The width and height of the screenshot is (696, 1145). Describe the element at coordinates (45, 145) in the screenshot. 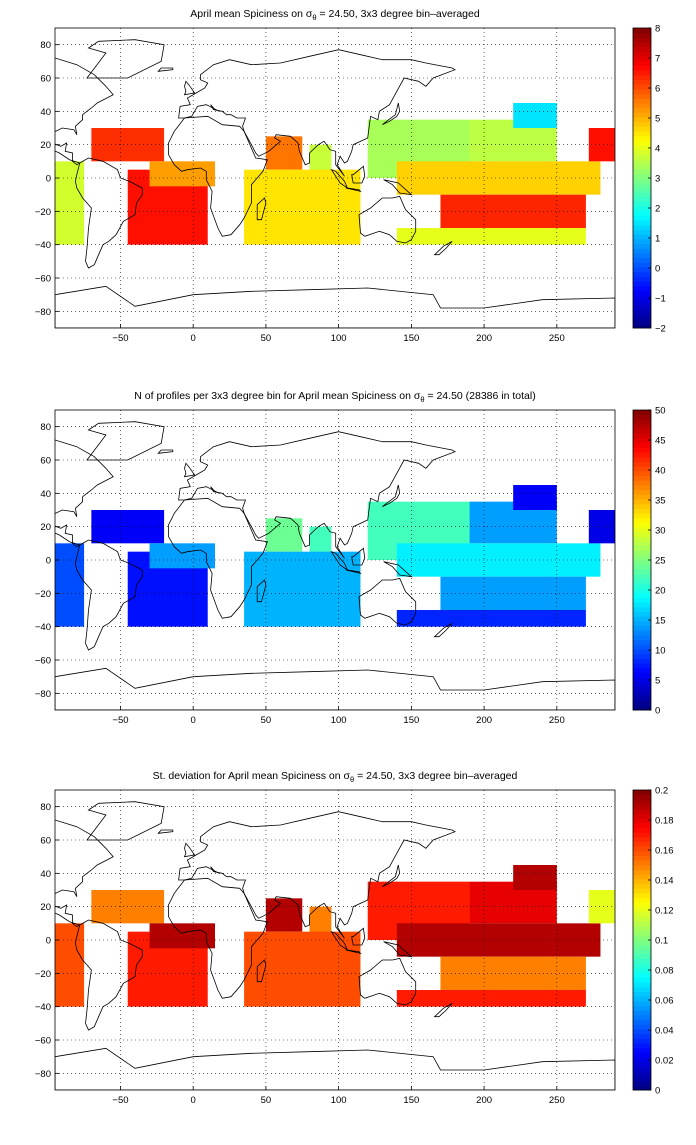

I see `y-tick-label: 20` at that location.